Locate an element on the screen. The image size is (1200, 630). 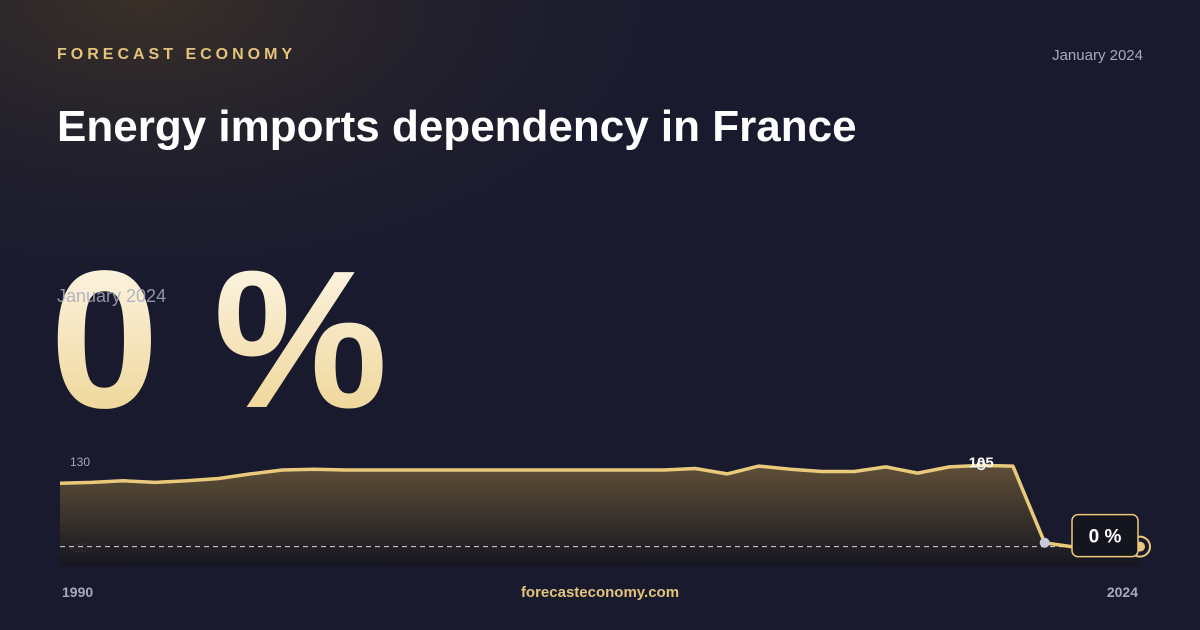
min-marker is located at coordinates (1044, 542).